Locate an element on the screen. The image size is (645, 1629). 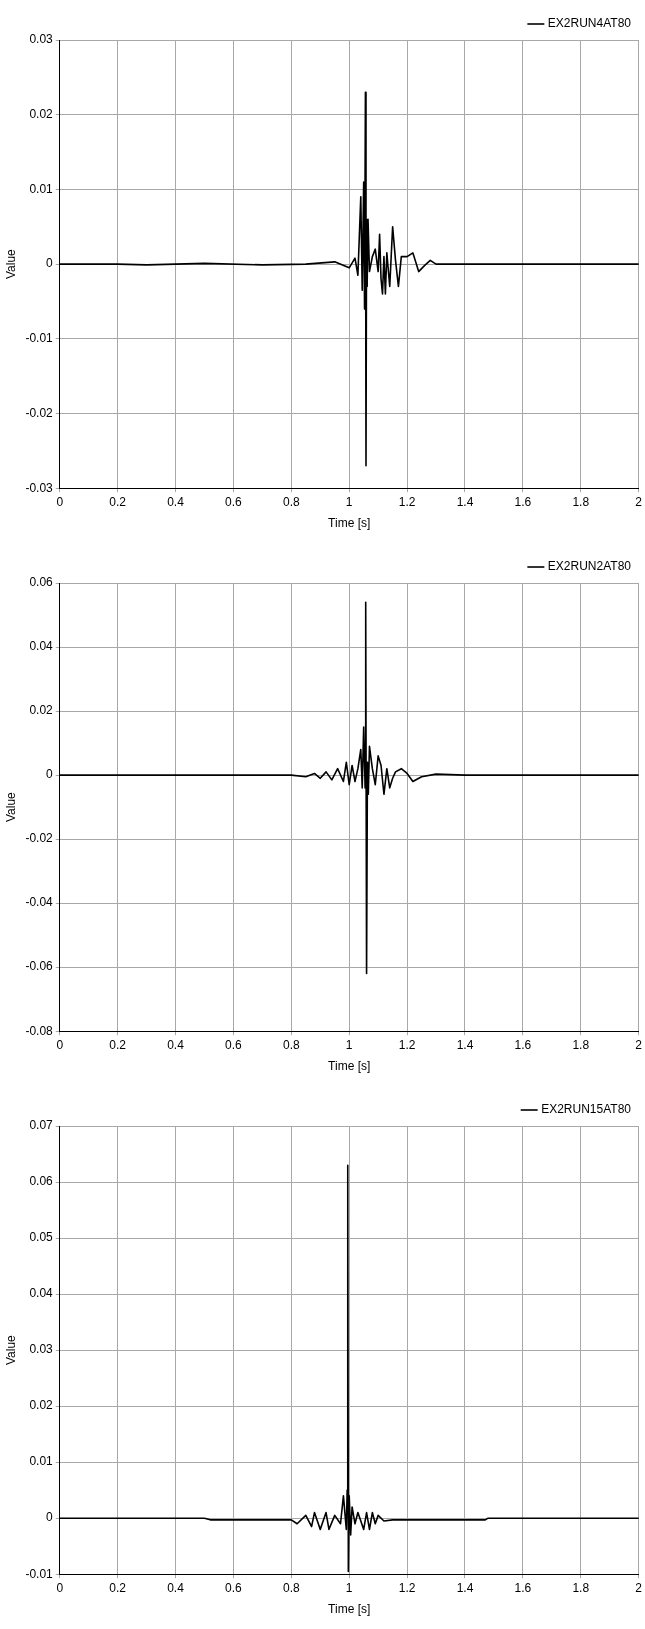
legend-label: EX2RUN2AT80 is located at coordinates (589, 566).